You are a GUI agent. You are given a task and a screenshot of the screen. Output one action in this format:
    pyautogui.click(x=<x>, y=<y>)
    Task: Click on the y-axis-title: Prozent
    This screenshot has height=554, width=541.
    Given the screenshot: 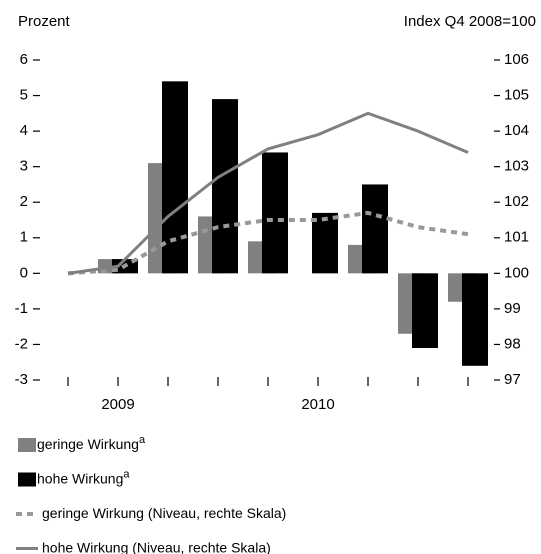 What is the action you would take?
    pyautogui.click(x=44, y=21)
    